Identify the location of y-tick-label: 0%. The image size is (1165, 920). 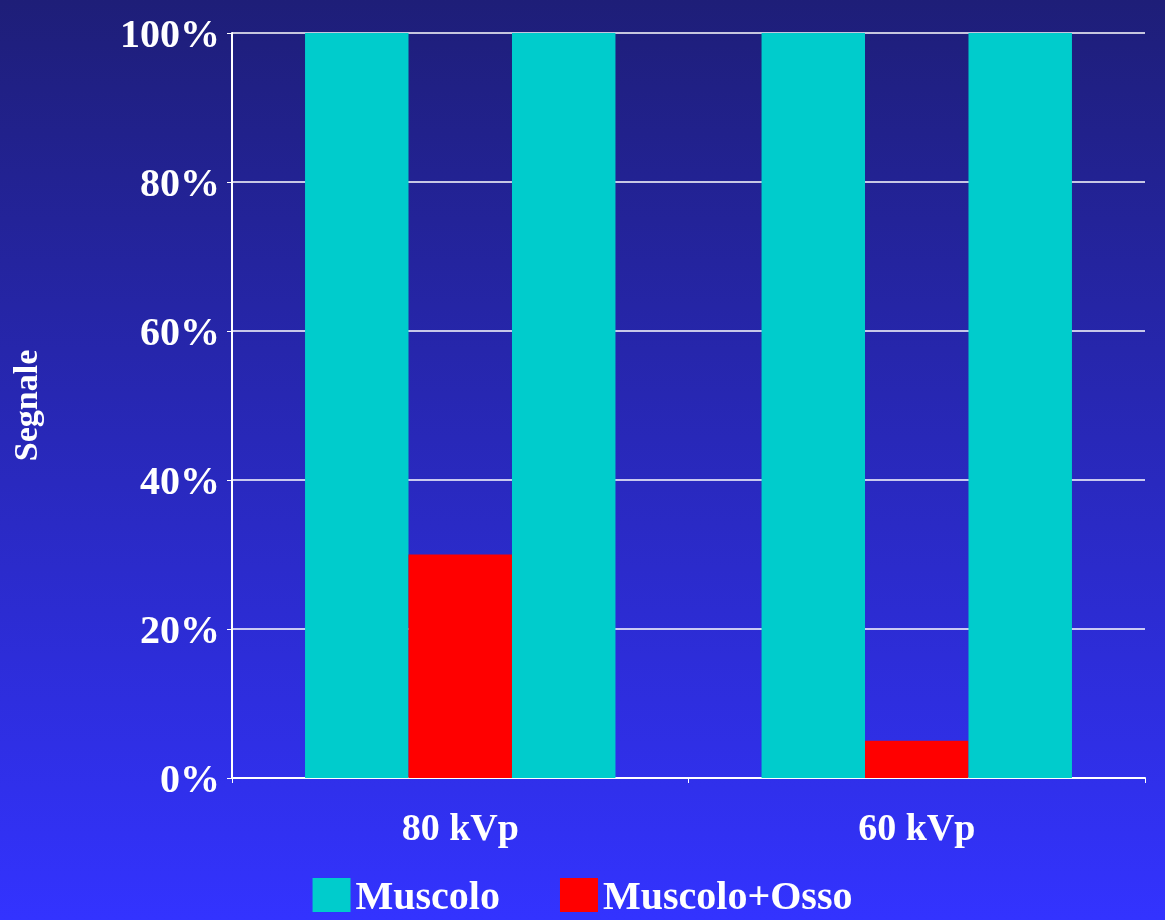
(190, 778).